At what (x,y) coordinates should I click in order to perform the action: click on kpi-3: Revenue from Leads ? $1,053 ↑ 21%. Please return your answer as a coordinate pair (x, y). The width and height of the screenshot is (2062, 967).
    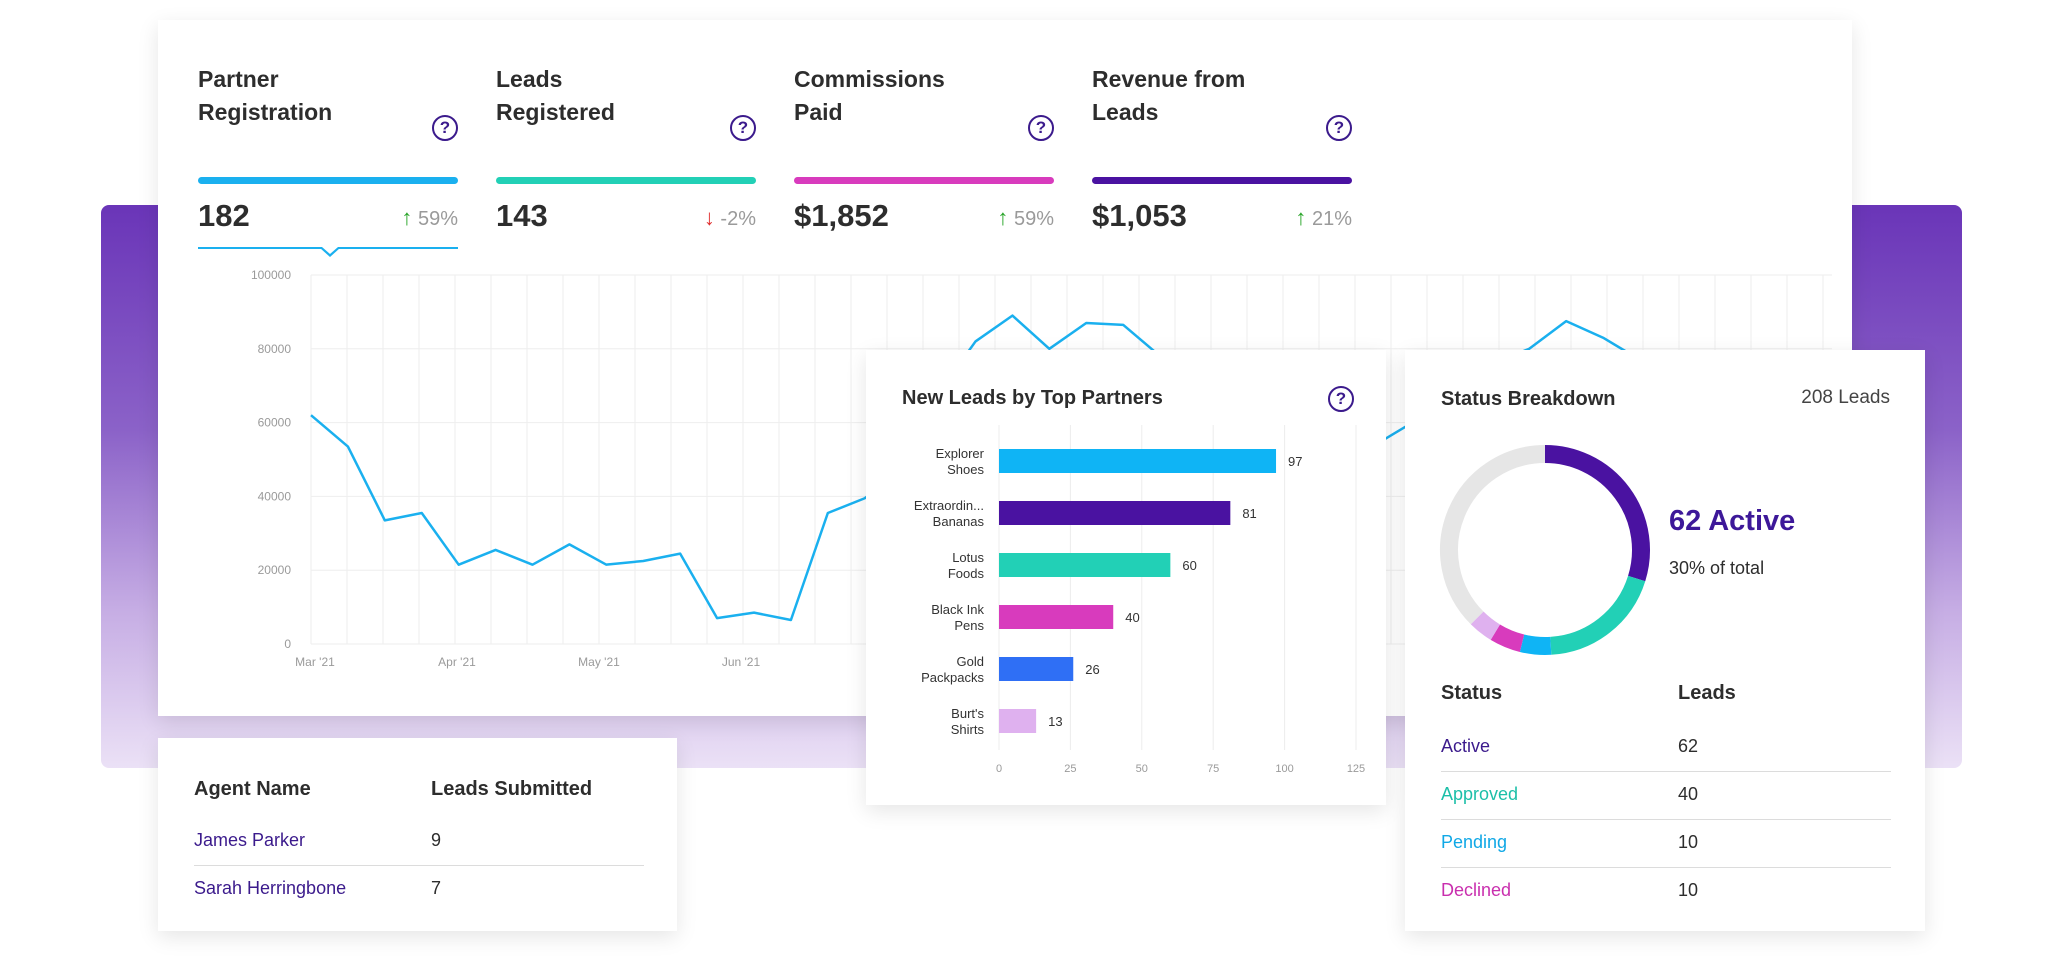
    Looking at the image, I should click on (1222, 148).